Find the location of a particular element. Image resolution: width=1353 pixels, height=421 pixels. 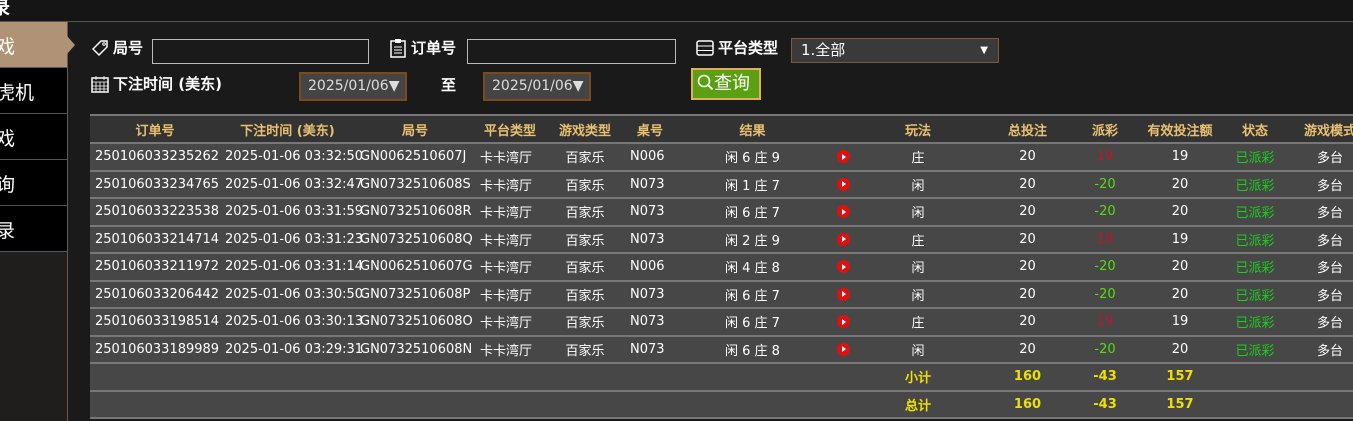

sidebar-item-3: 询 is located at coordinates (33, 183).